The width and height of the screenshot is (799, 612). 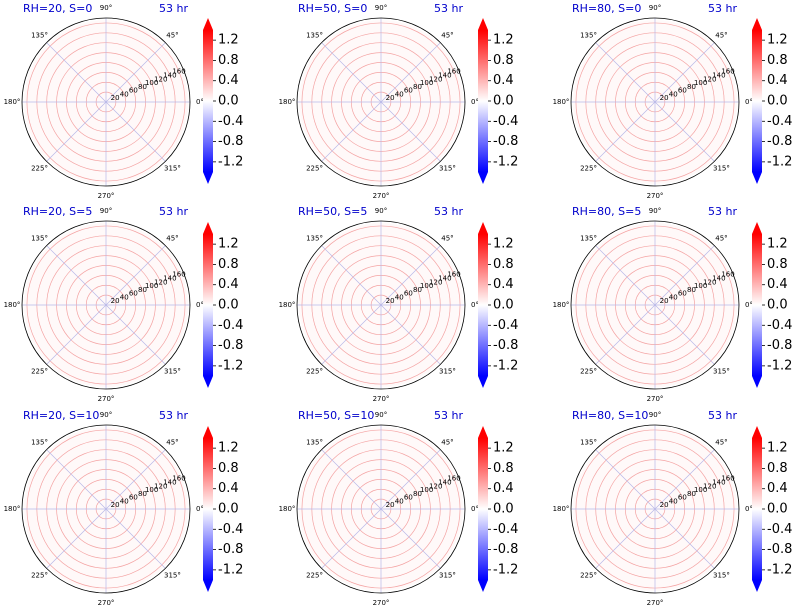 I want to click on colorbar-tick-label: -1.2, so click(x=505, y=161).